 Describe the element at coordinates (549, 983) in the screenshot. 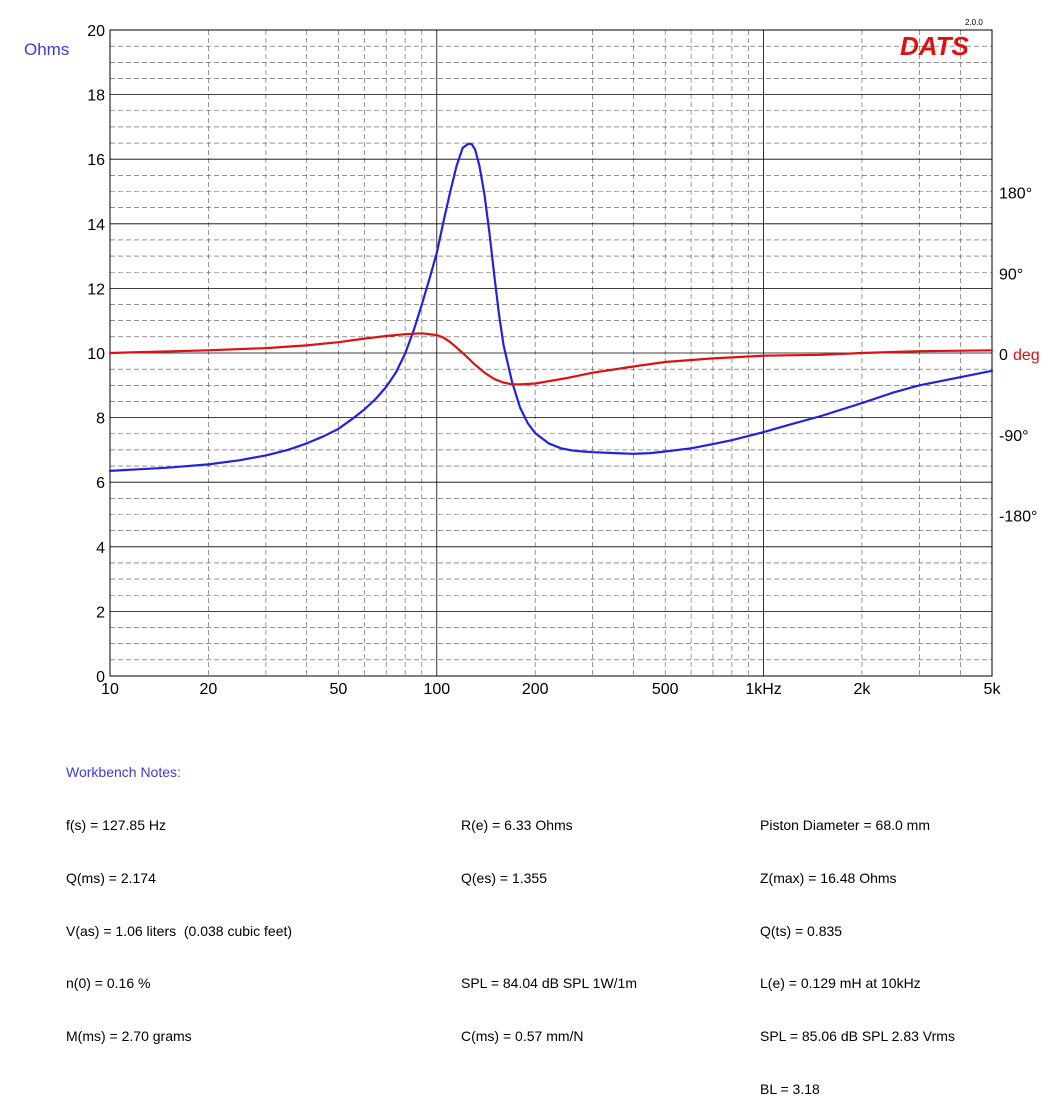

I see `note-line: SPL = 84.04 dB SPL 1W/1m` at that location.